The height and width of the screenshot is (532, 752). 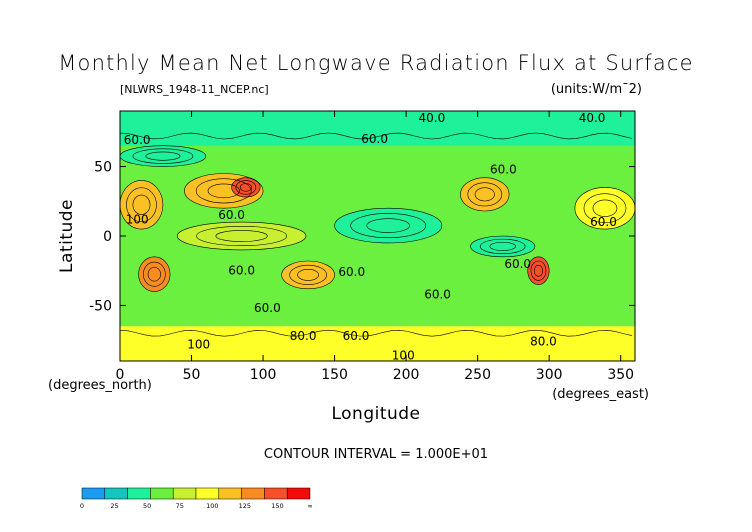 I want to click on colorbar-tick-label: 0, so click(x=82, y=506).